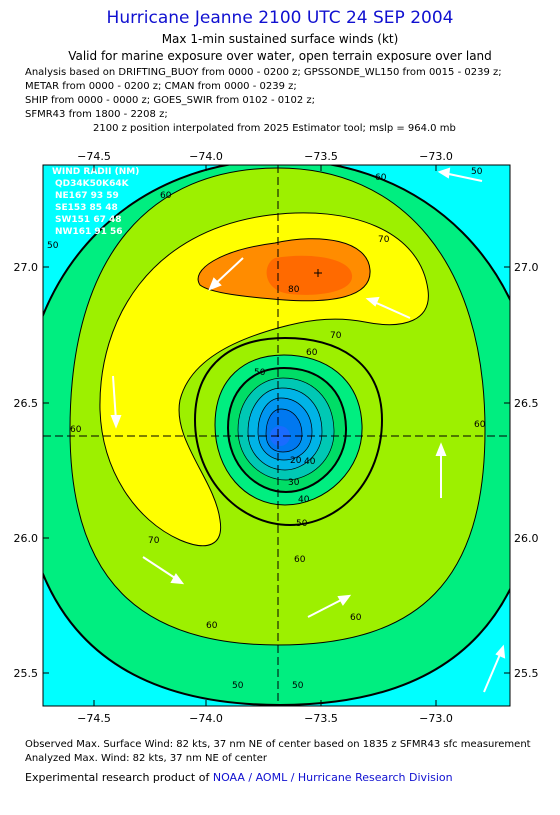 This screenshot has width=560, height=815. What do you see at coordinates (265, 718) in the screenshot?
I see `longitude-labels-bottom: −74.5 −74.0 −73.5 −73.0` at bounding box center [265, 718].